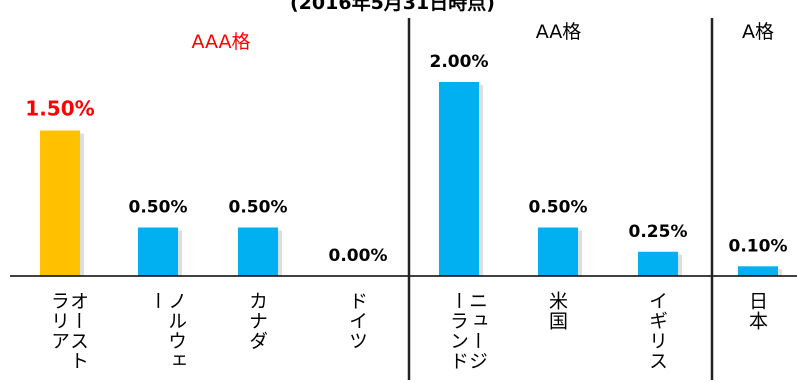 This screenshot has width=797, height=383. I want to click on value-label-8: 0.10%, so click(758, 246).